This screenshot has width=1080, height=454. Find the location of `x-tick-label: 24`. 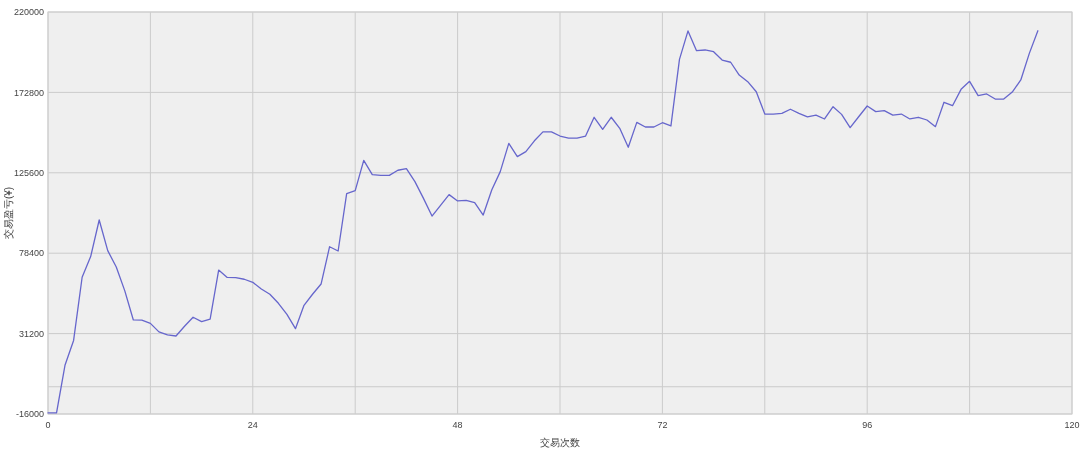

x-tick-label: 24 is located at coordinates (252, 425).